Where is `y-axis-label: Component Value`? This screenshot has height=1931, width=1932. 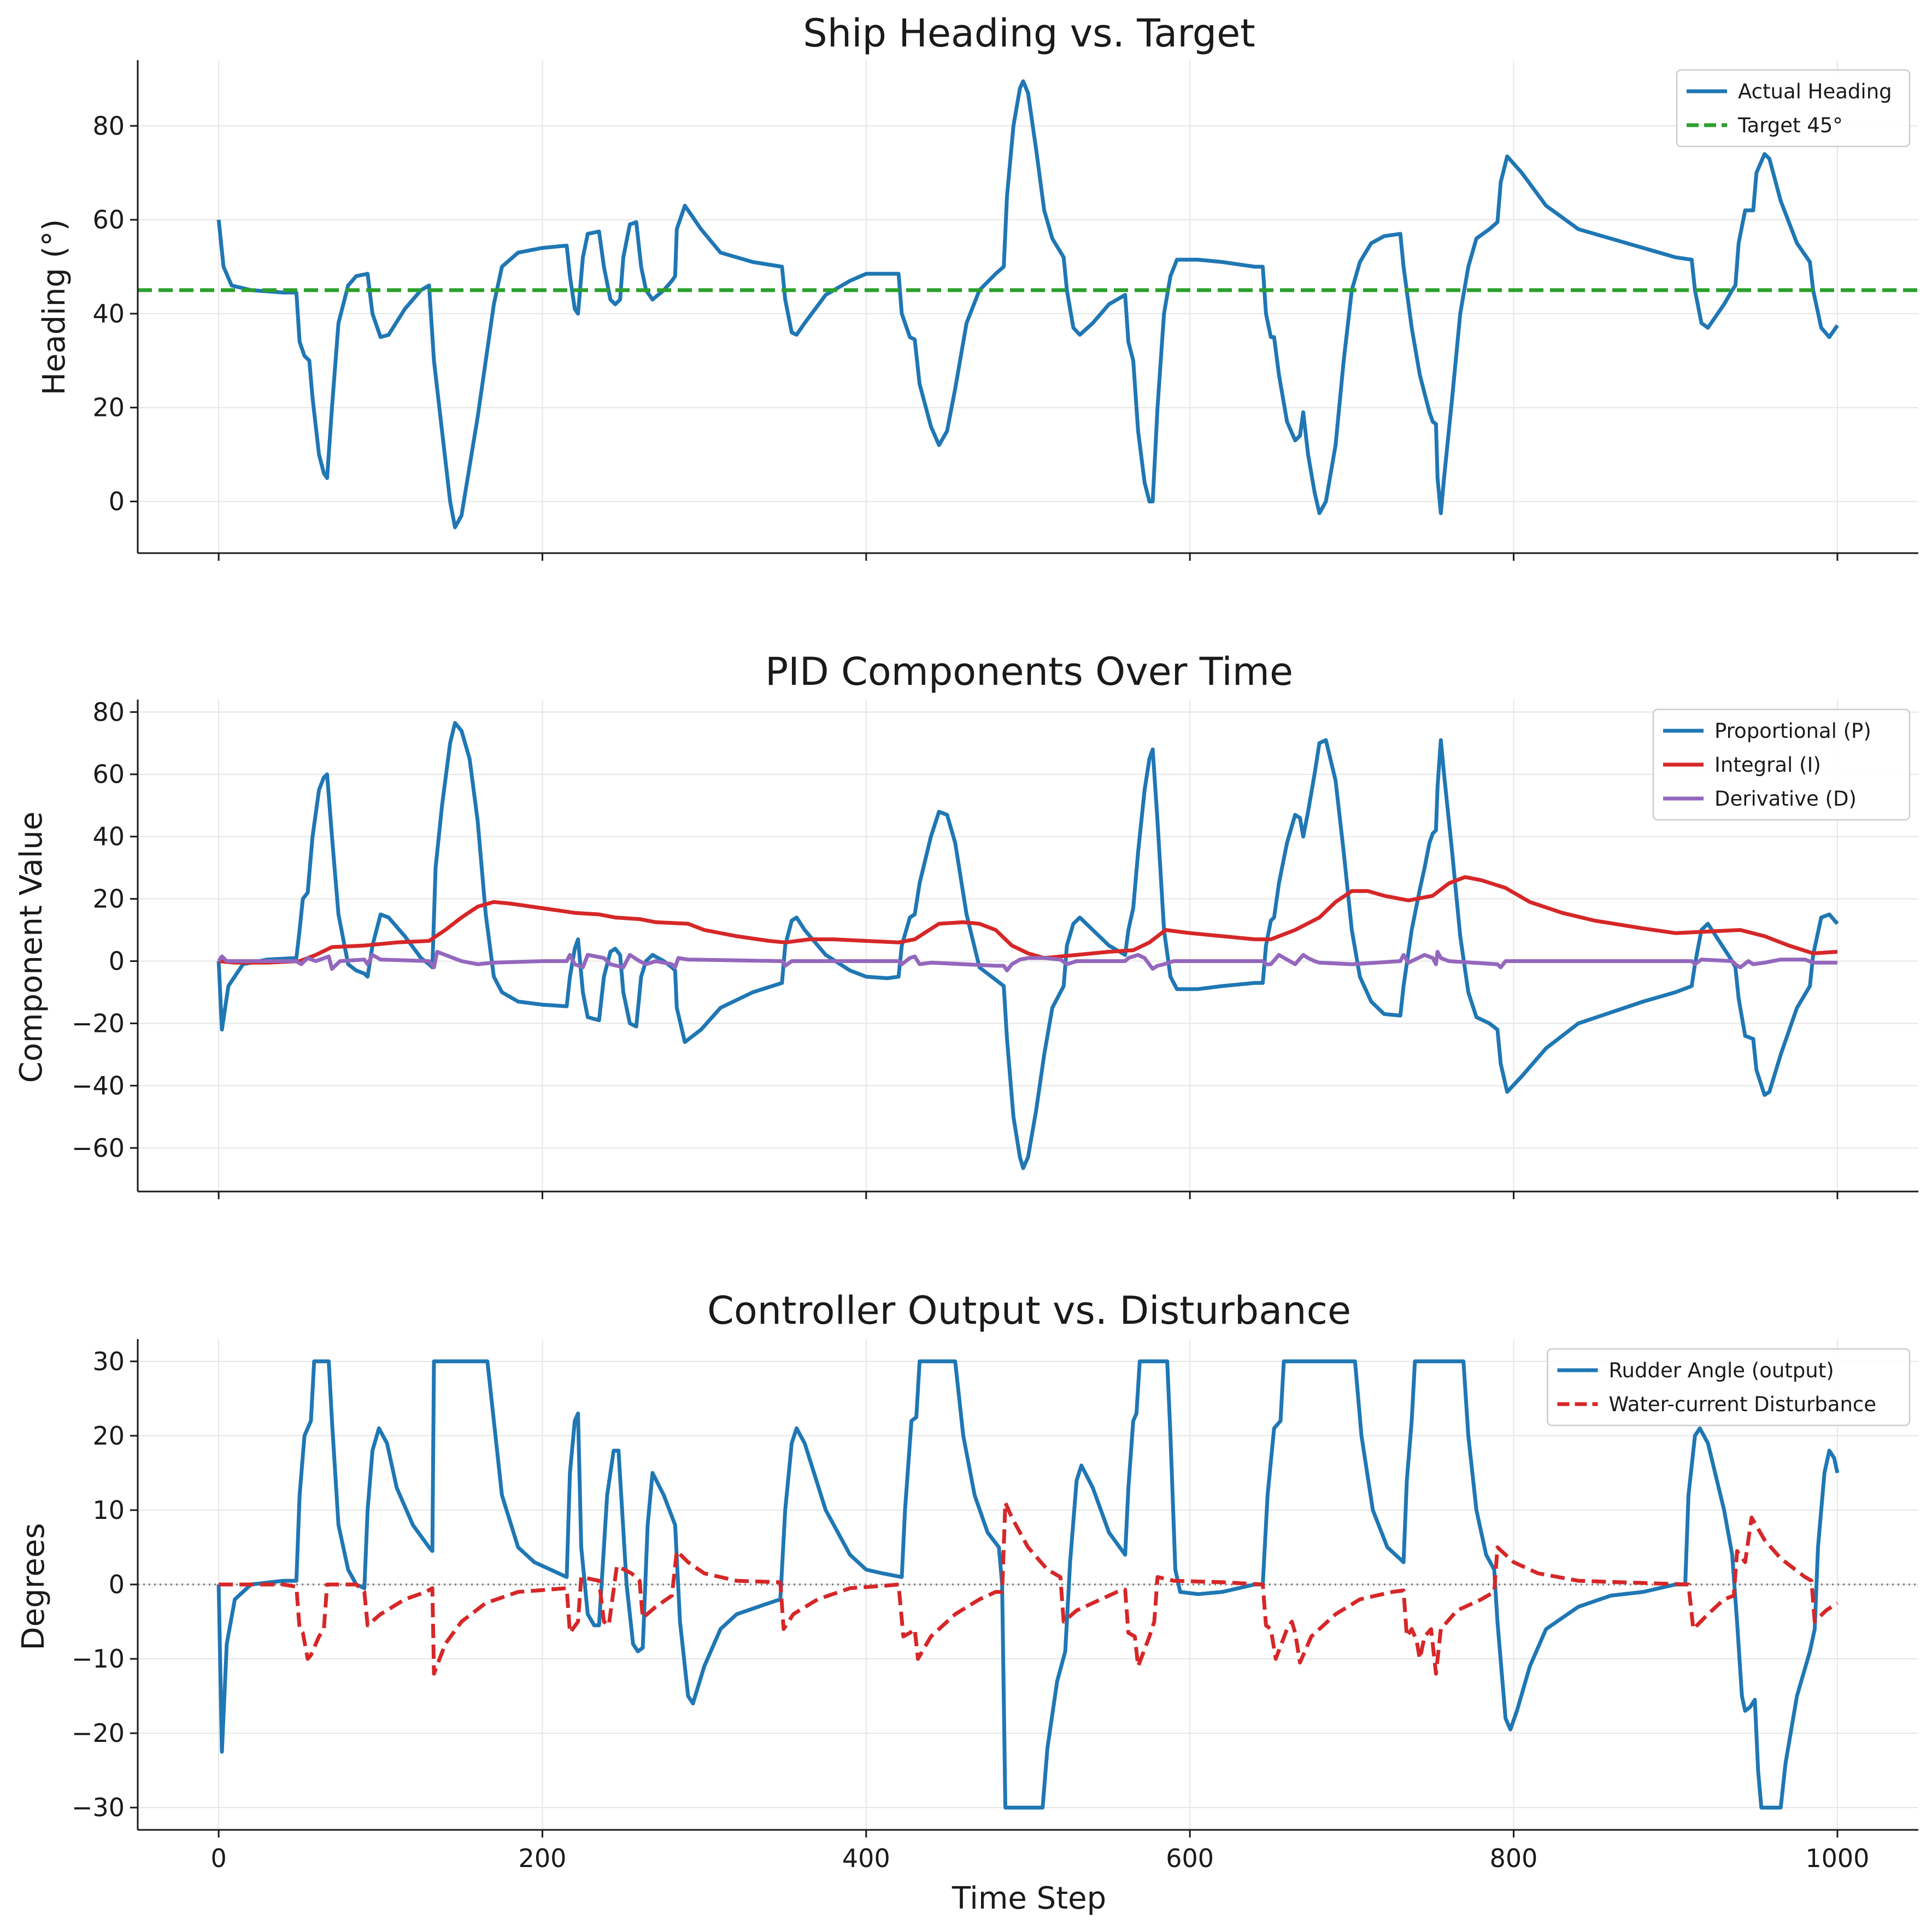
y-axis-label: Component Value is located at coordinates (32, 947).